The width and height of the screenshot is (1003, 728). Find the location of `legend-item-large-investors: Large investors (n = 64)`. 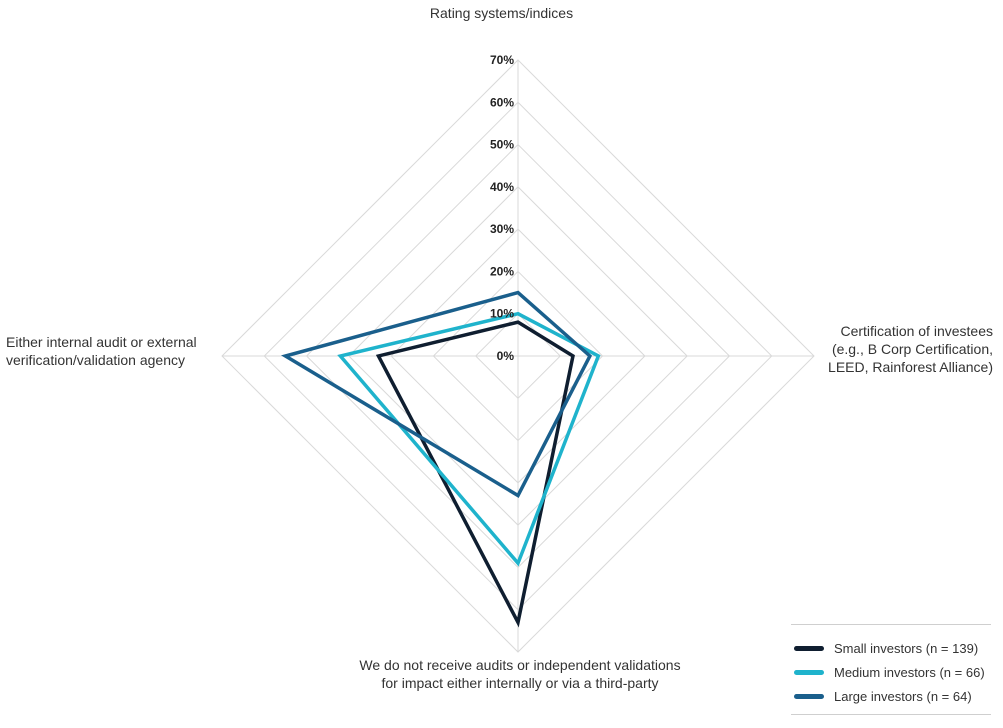

legend-item-large-investors: Large investors (n = 64) is located at coordinates (891, 696).